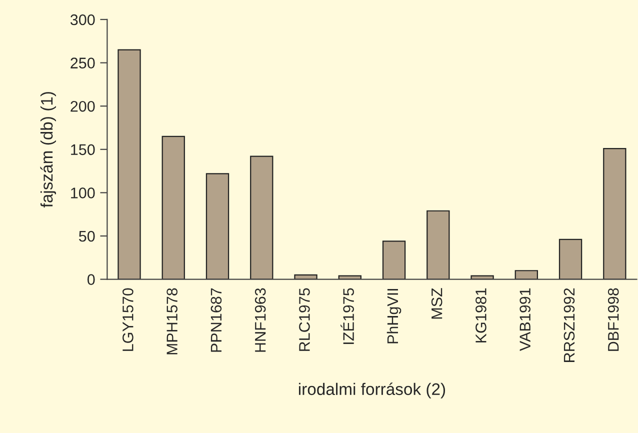  Describe the element at coordinates (347, 316) in the screenshot. I see `x-tick-label: IZÉ1975` at that location.